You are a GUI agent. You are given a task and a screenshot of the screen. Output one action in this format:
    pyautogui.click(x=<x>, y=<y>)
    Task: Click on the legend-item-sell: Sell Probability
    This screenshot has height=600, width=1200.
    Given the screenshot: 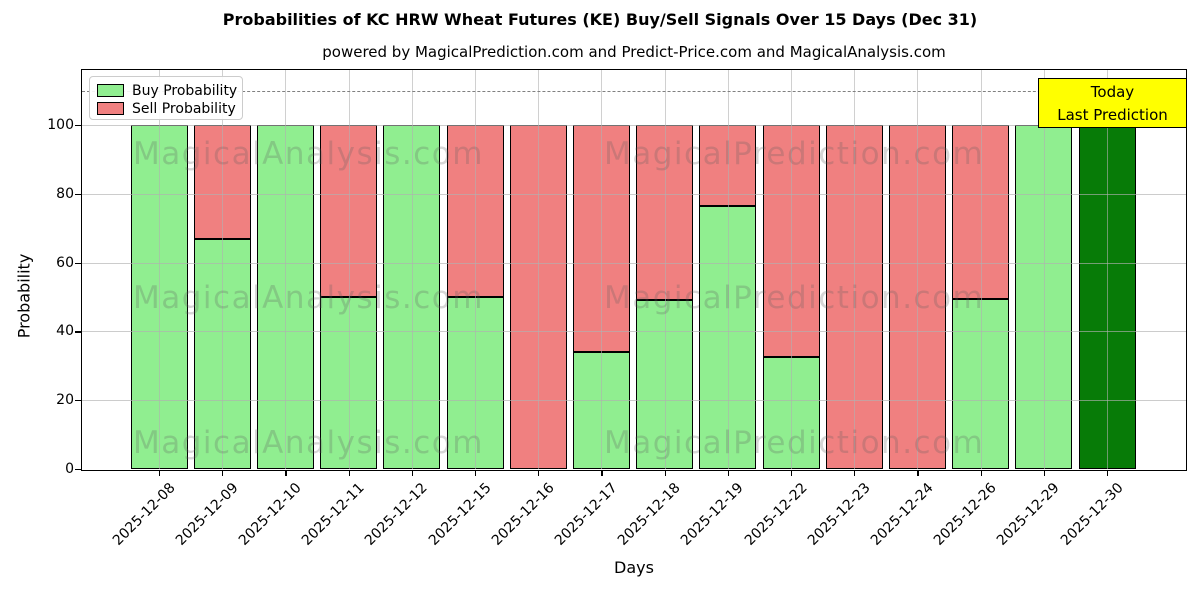 What is the action you would take?
    pyautogui.click(x=169, y=108)
    